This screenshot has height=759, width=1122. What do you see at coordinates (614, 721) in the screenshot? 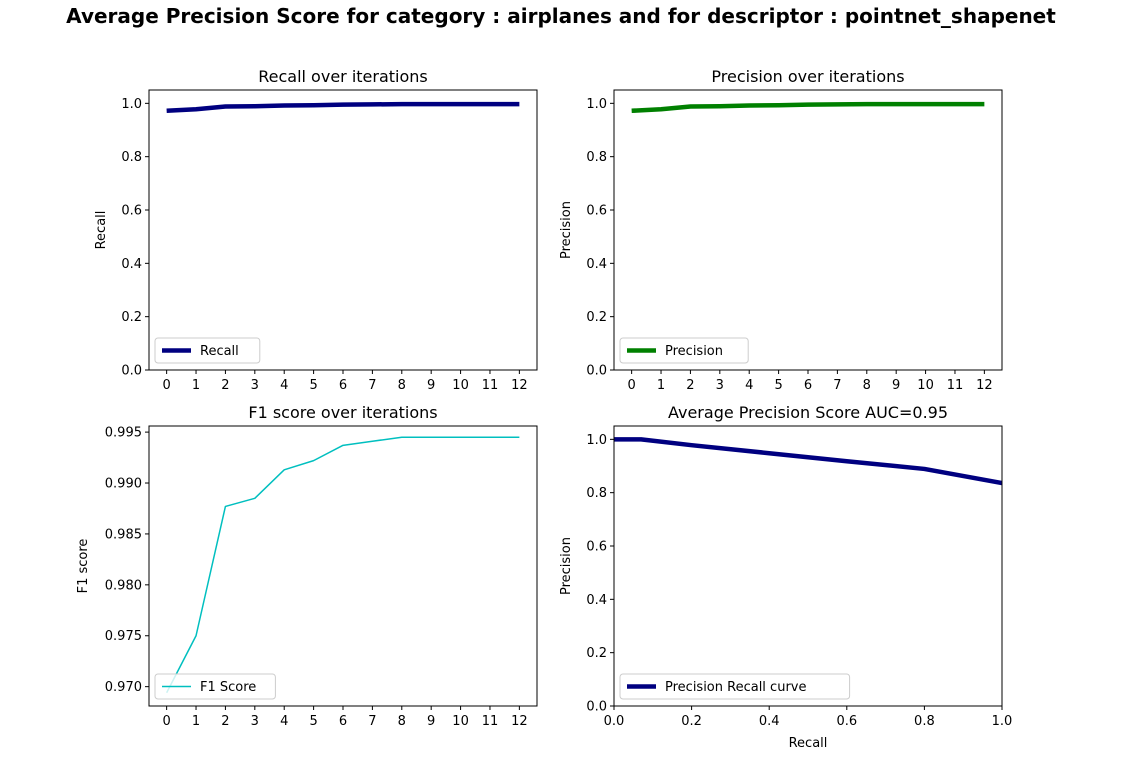
I see `x-tick-label: 0.0` at bounding box center [614, 721].